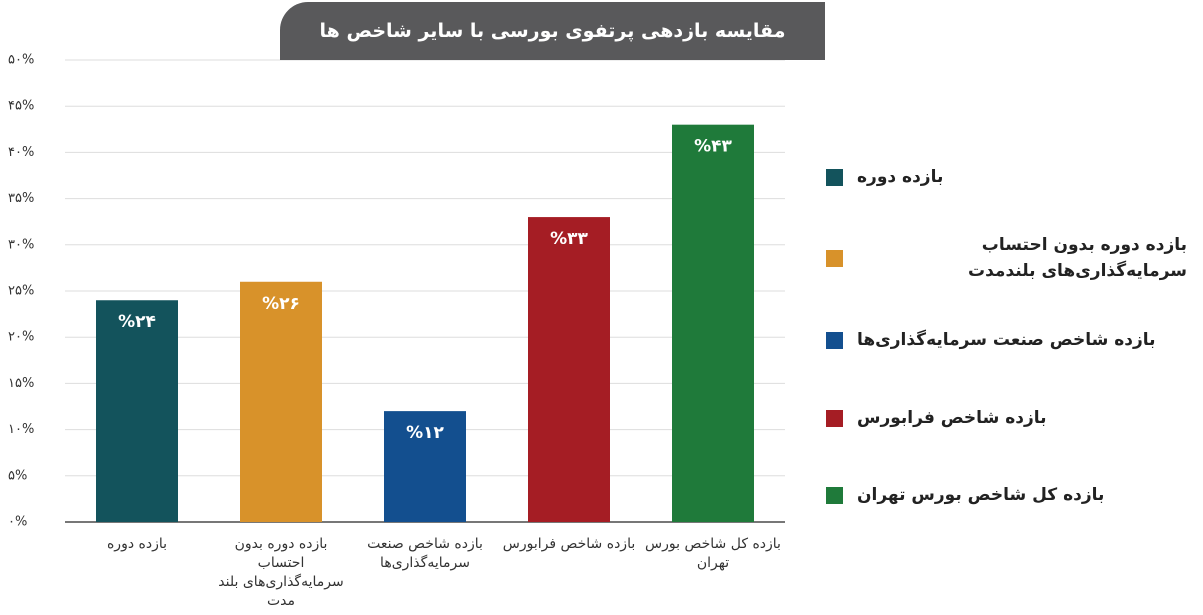 The width and height of the screenshot is (1203, 615). What do you see at coordinates (713, 553) in the screenshot?
I see `x-tick-label: بازده کل شاخص بورس تهران` at bounding box center [713, 553].